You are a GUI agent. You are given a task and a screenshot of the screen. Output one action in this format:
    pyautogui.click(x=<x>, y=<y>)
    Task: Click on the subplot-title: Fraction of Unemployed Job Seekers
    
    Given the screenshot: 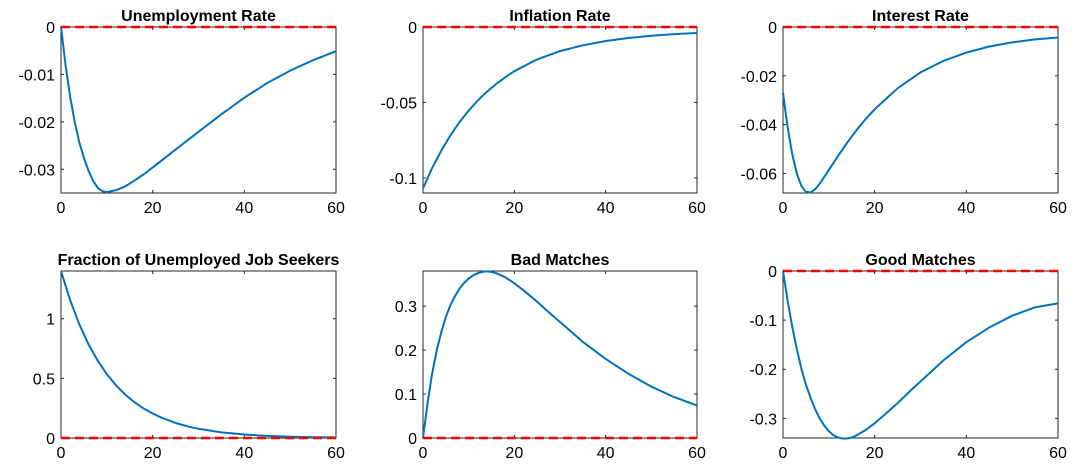 What is the action you would take?
    pyautogui.click(x=199, y=260)
    